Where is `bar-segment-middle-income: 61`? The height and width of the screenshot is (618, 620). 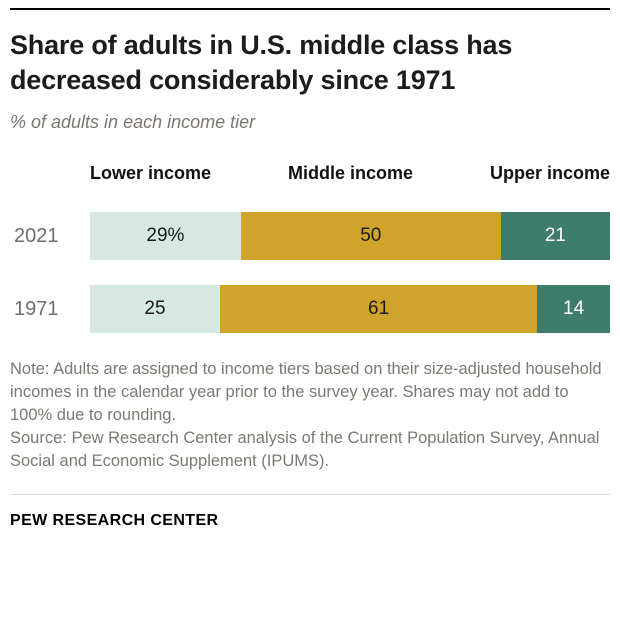
bar-segment-middle-income: 61 is located at coordinates (379, 309).